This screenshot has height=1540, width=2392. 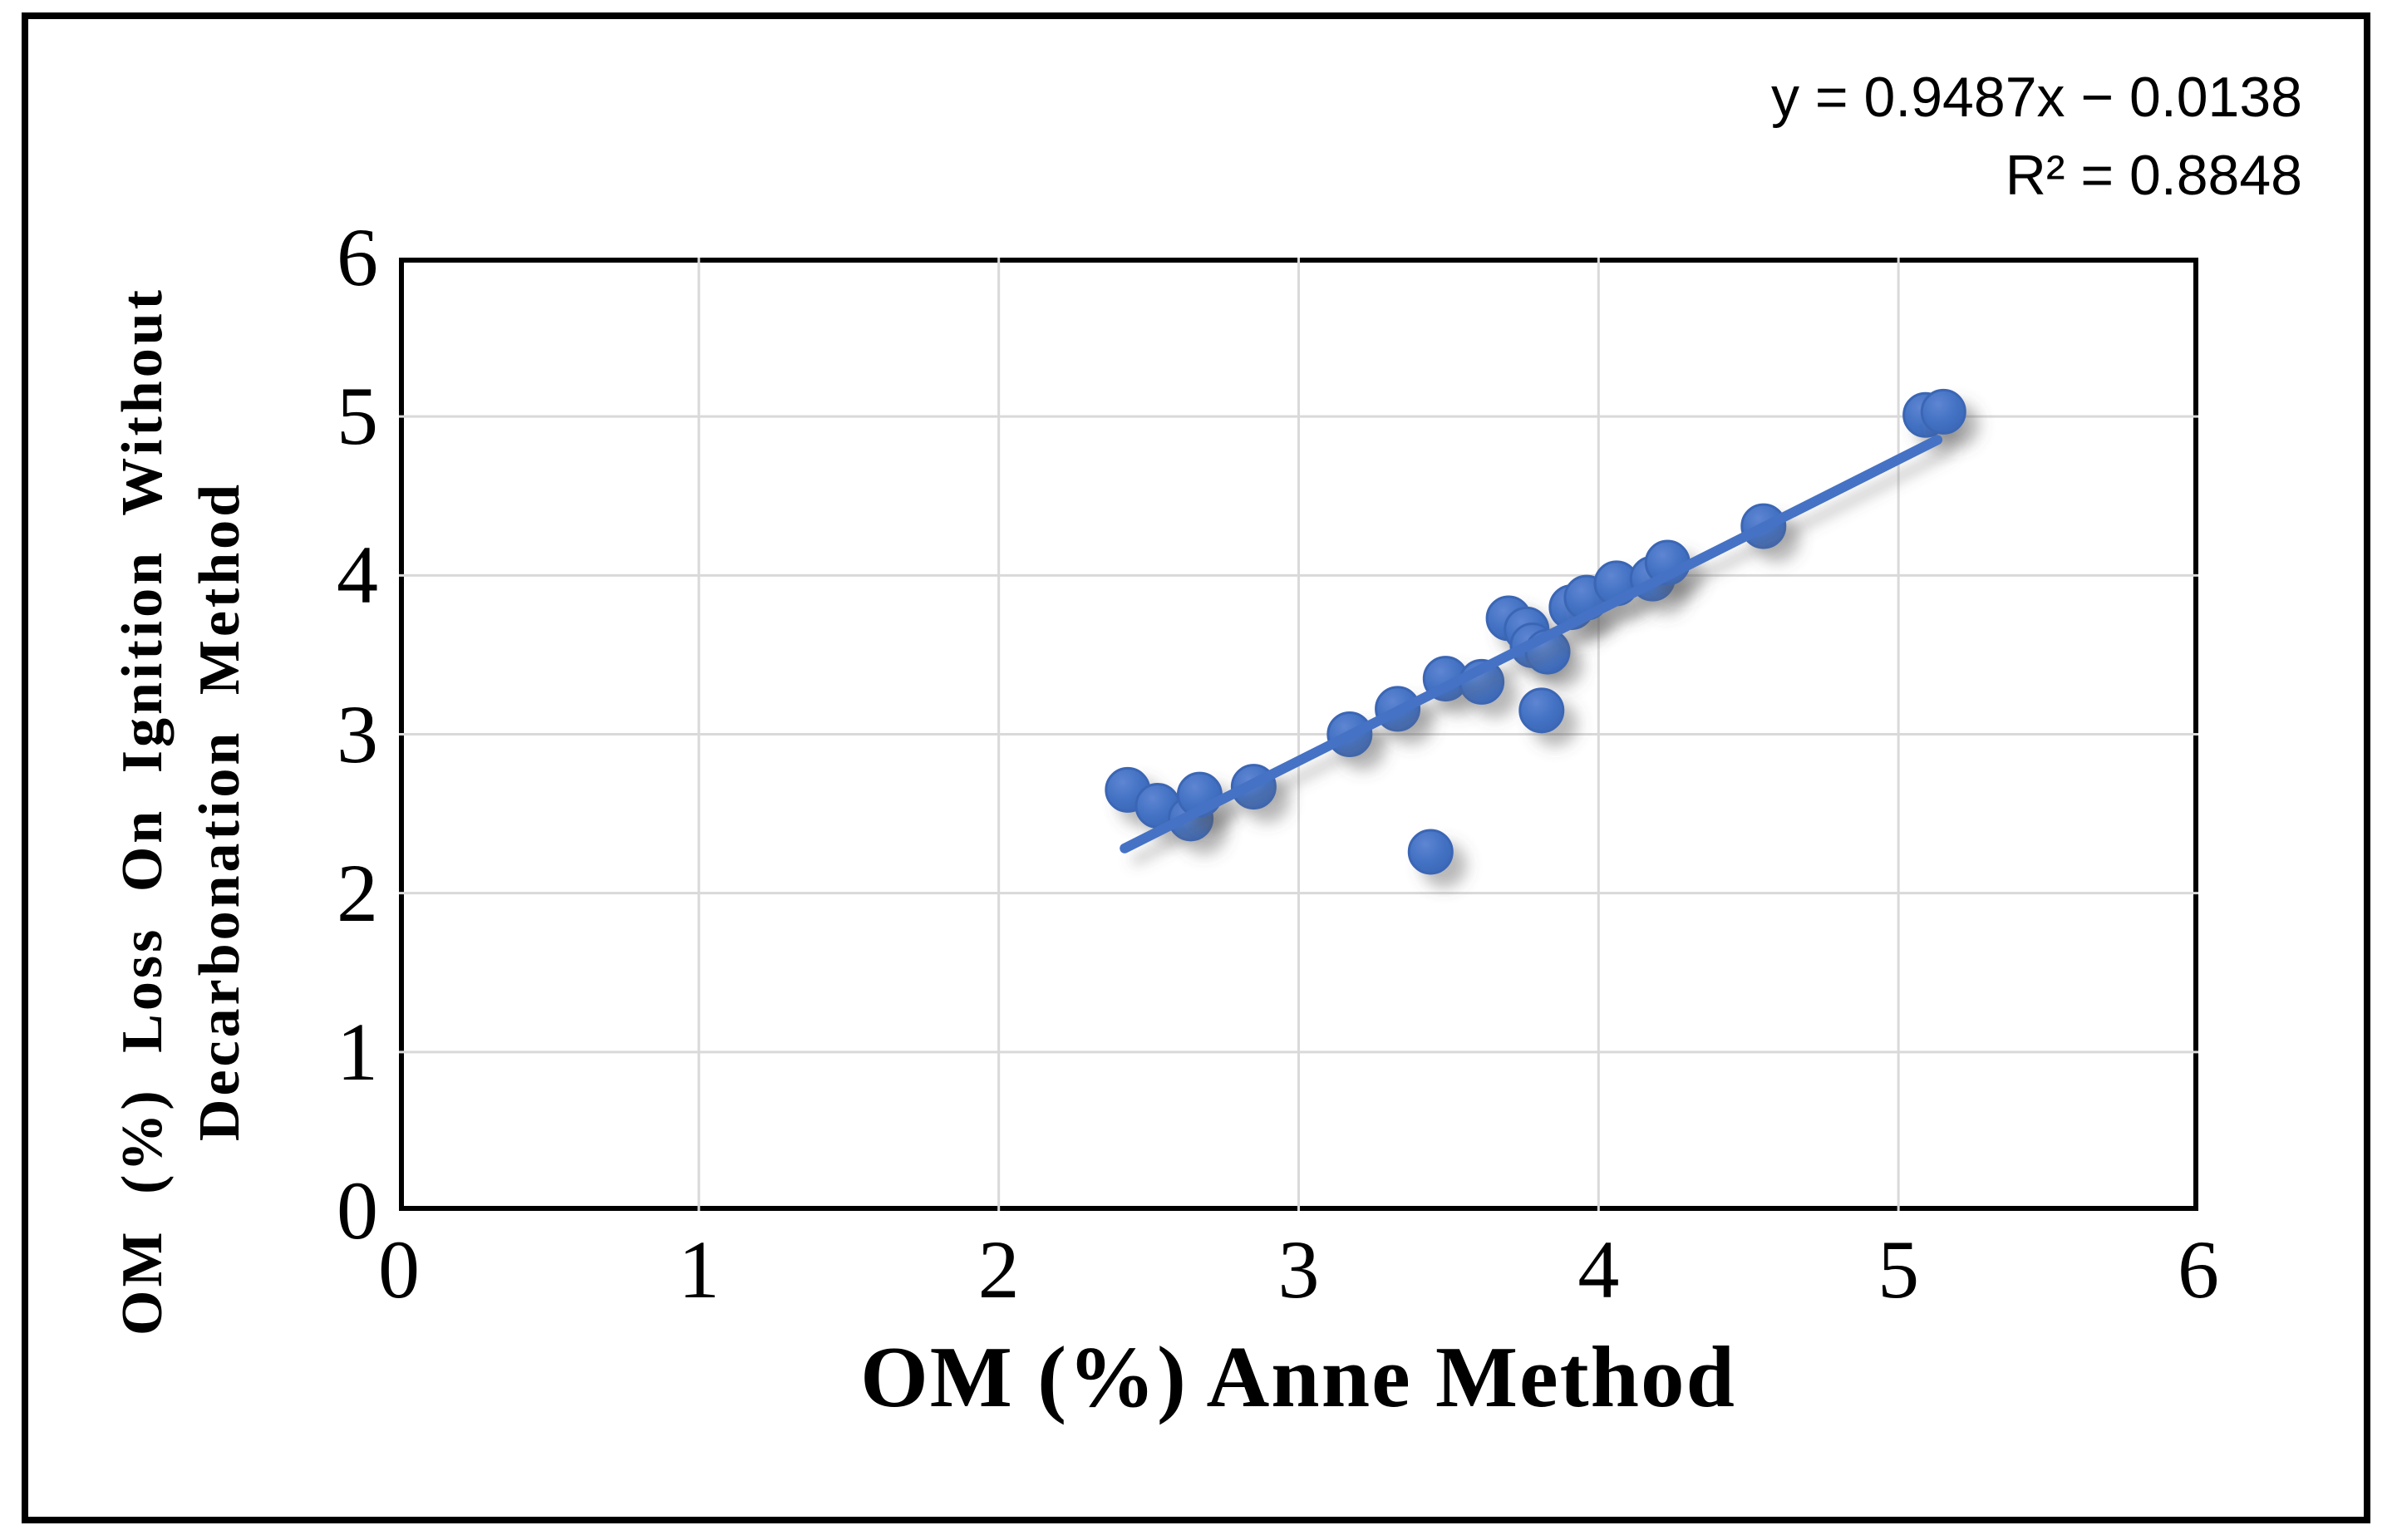 What do you see at coordinates (699, 1269) in the screenshot?
I see `x-tick-label: 1` at bounding box center [699, 1269].